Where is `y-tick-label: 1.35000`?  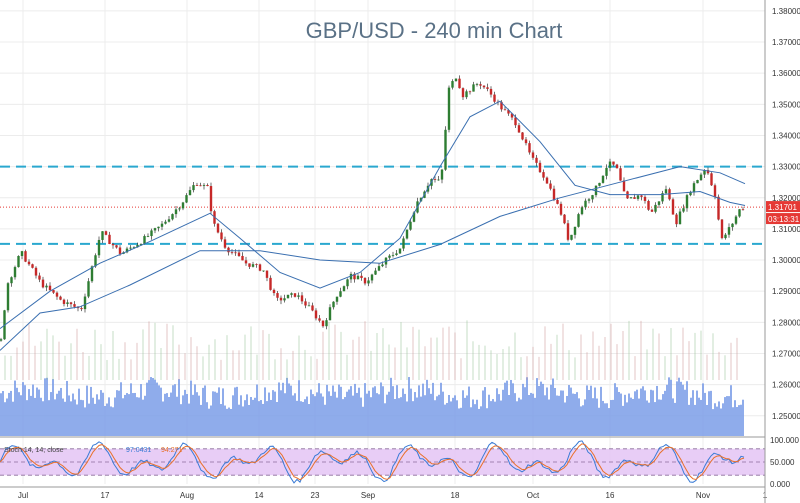 y-tick-label: 1.35000 is located at coordinates (786, 104).